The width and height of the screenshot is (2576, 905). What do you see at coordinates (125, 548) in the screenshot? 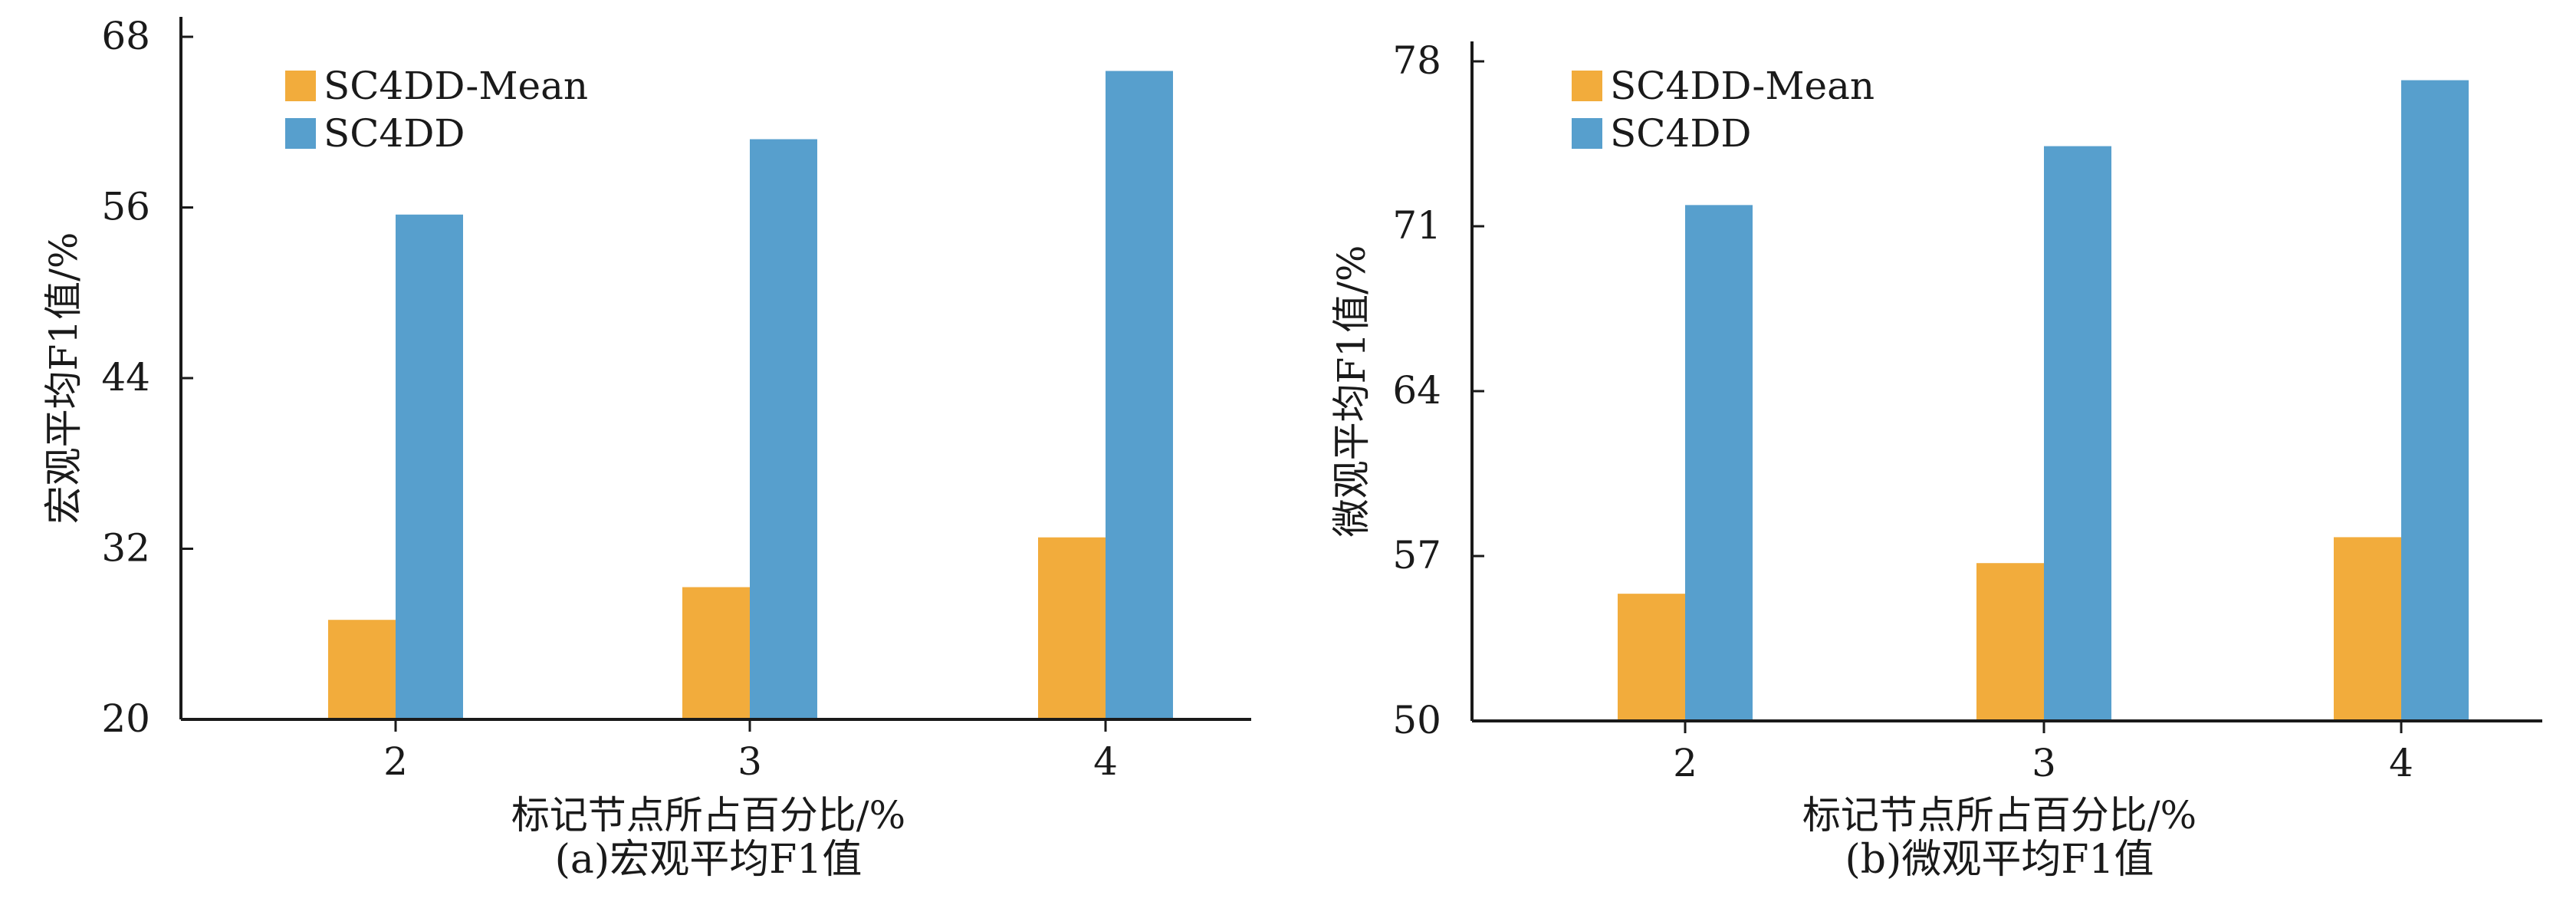
I see `y-tick-label-32: 32` at bounding box center [125, 548].